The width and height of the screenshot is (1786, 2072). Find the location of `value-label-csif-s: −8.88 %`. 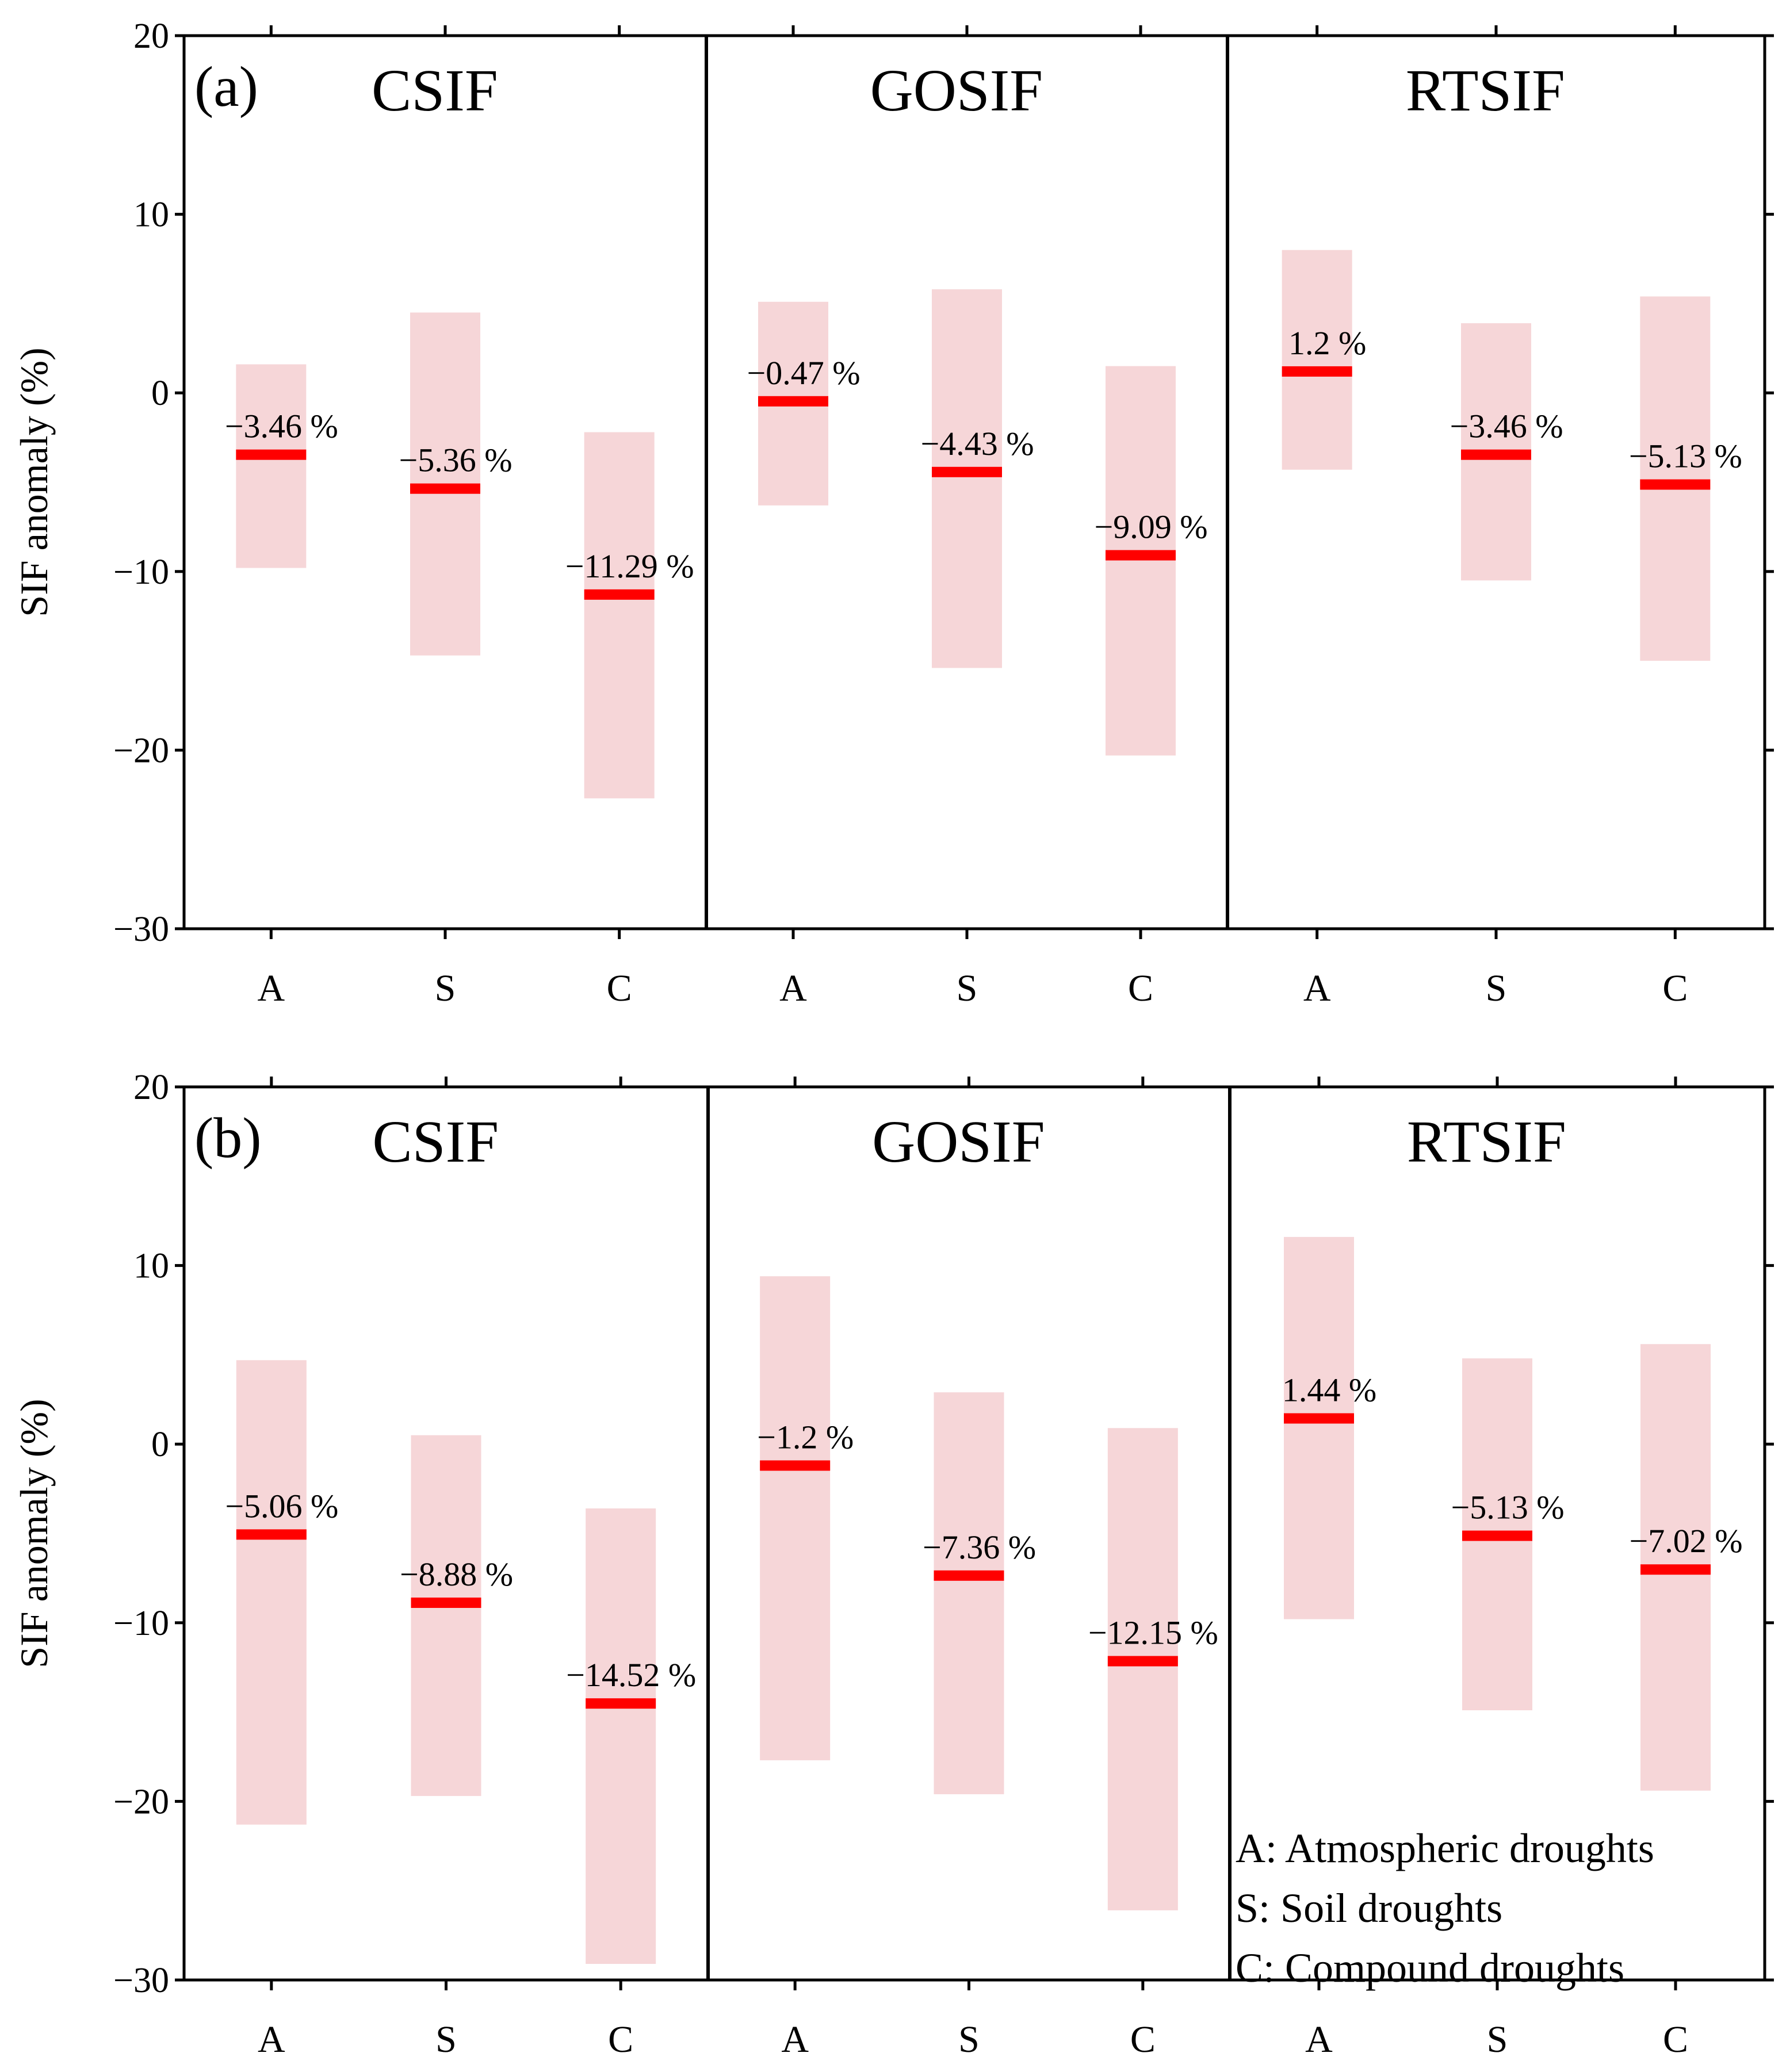

value-label-csif-s: −8.88 % is located at coordinates (456, 1574).